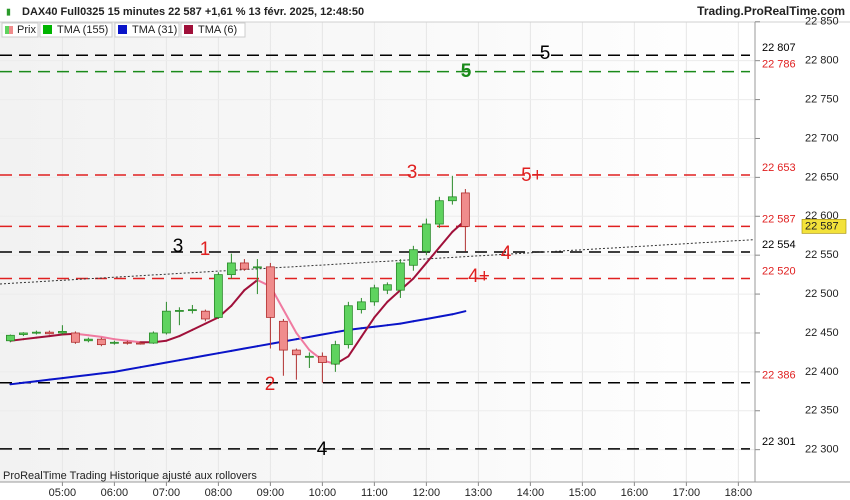 Image resolution: width=850 pixels, height=500 pixels. I want to click on x-tick-label: 07:00, so click(167, 493).